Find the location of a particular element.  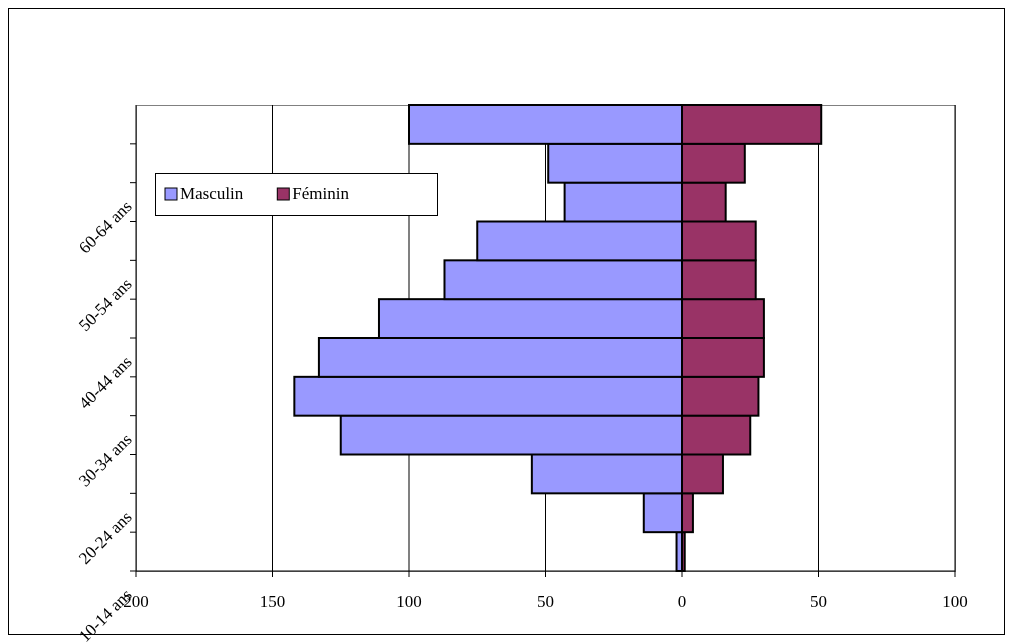

x-tick-label: 150 is located at coordinates (273, 601).